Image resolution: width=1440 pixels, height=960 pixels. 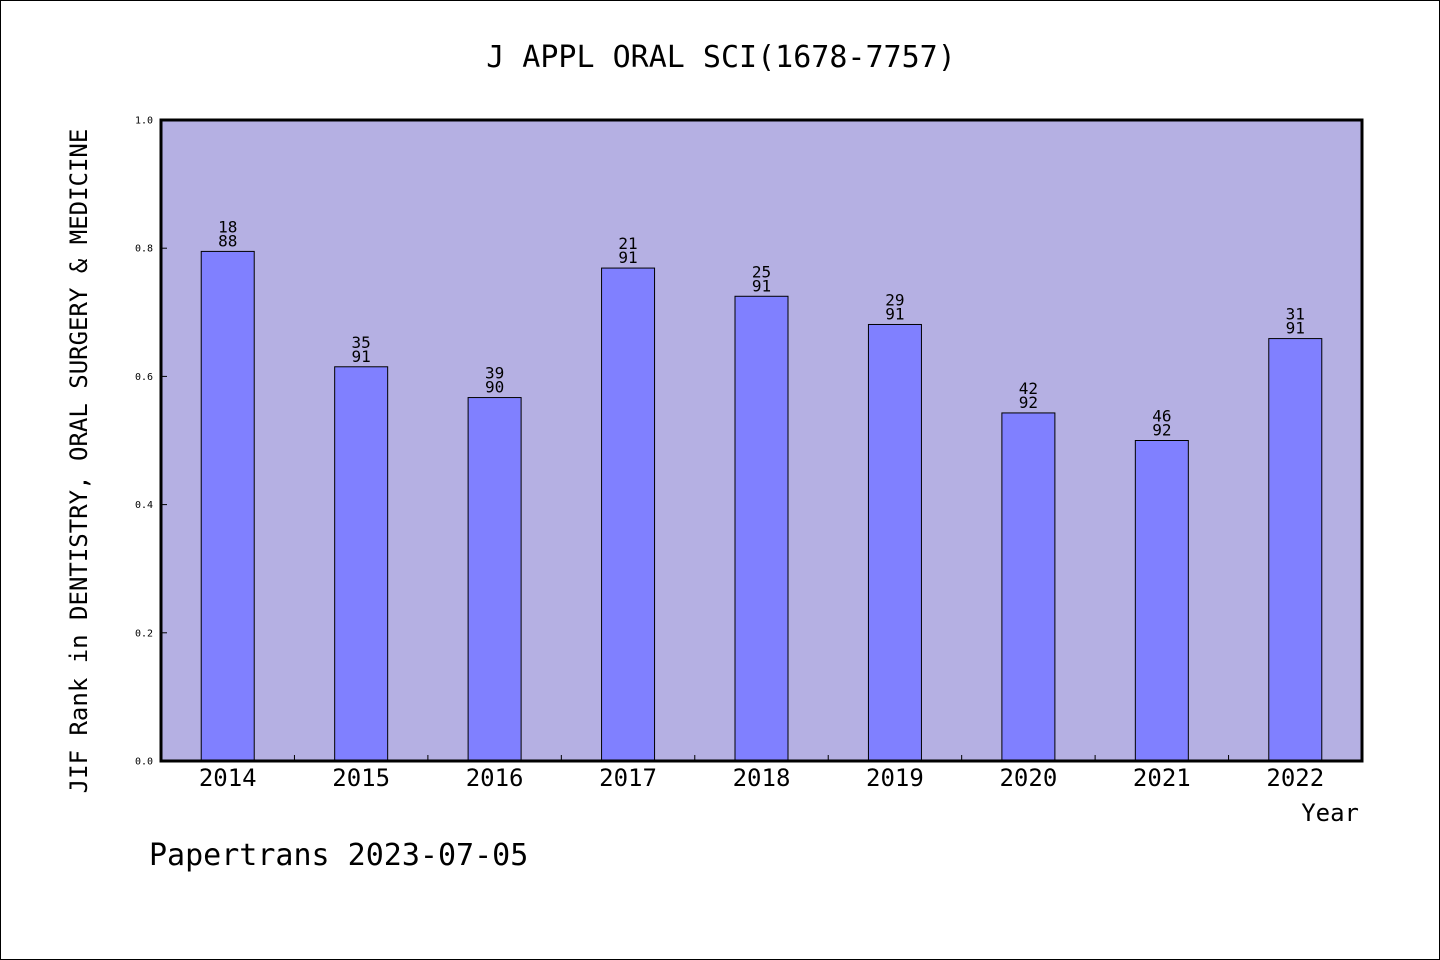 I want to click on data-label-rank-2017: 21, so click(x=627, y=243).